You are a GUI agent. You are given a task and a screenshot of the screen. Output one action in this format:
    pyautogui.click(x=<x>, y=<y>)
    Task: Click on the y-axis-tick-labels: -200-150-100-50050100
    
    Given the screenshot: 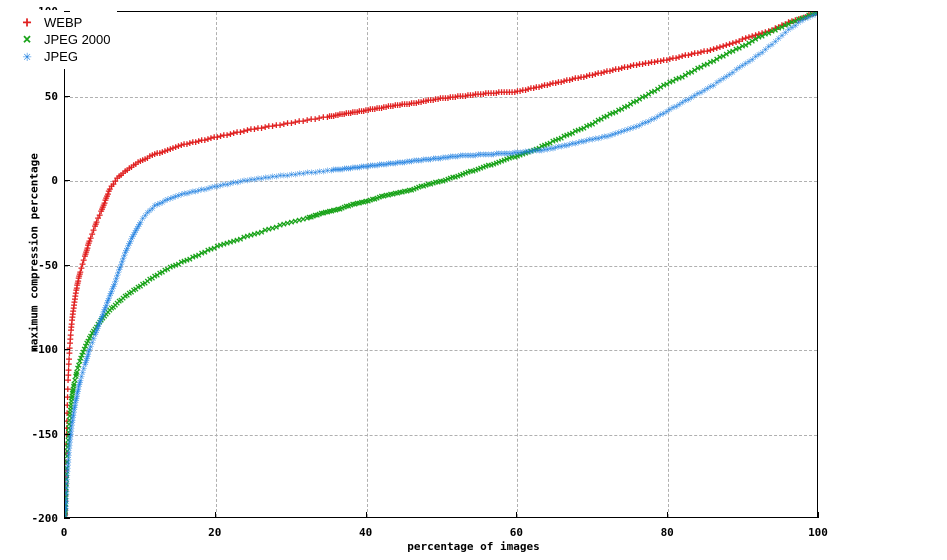 What is the action you would take?
    pyautogui.click(x=29, y=280)
    